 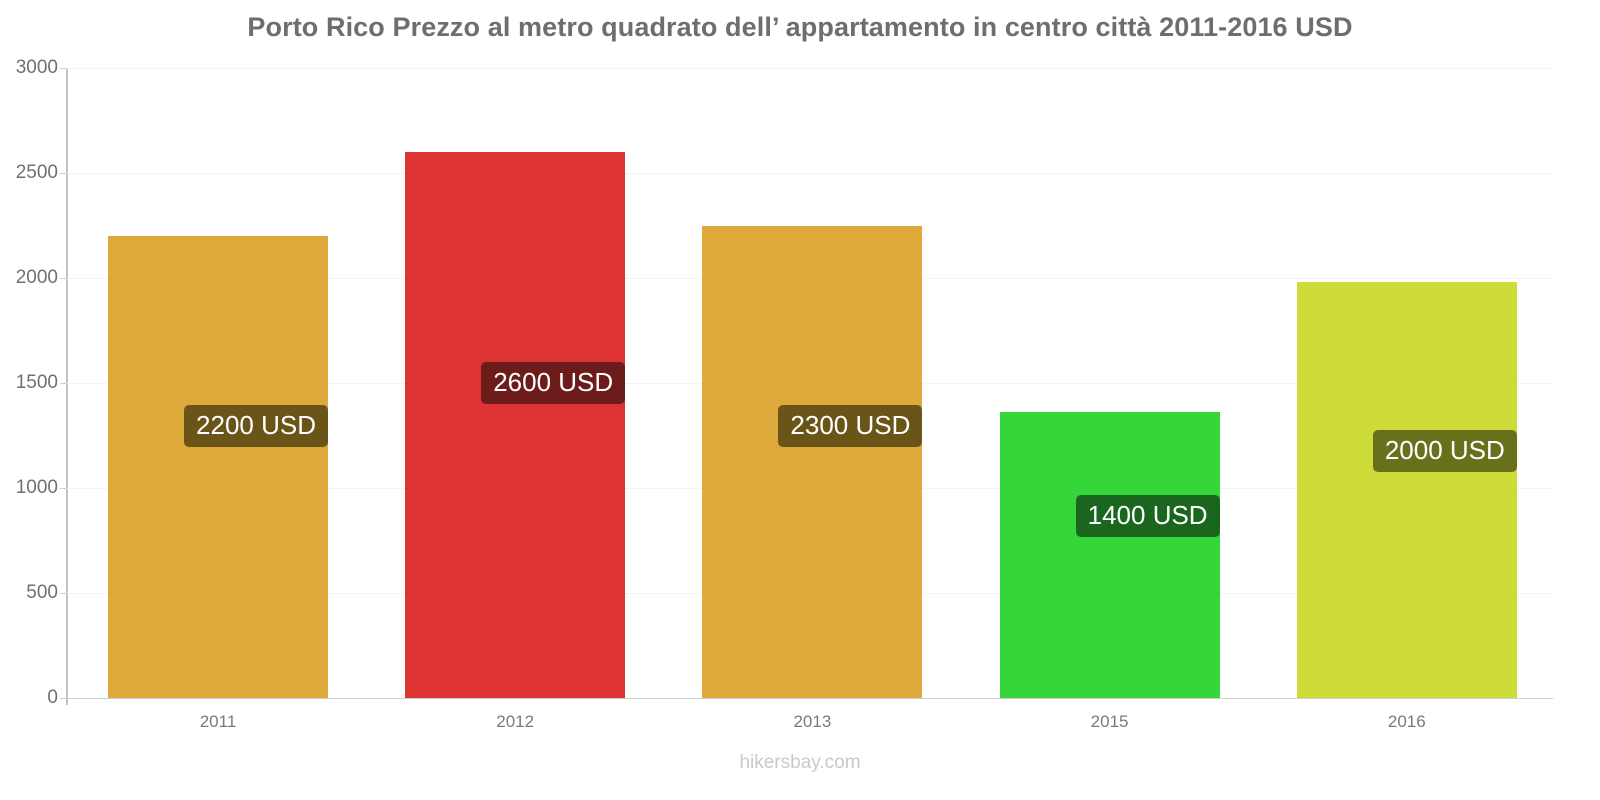 What do you see at coordinates (36, 487) in the screenshot?
I see `y-tick-label: 1000` at bounding box center [36, 487].